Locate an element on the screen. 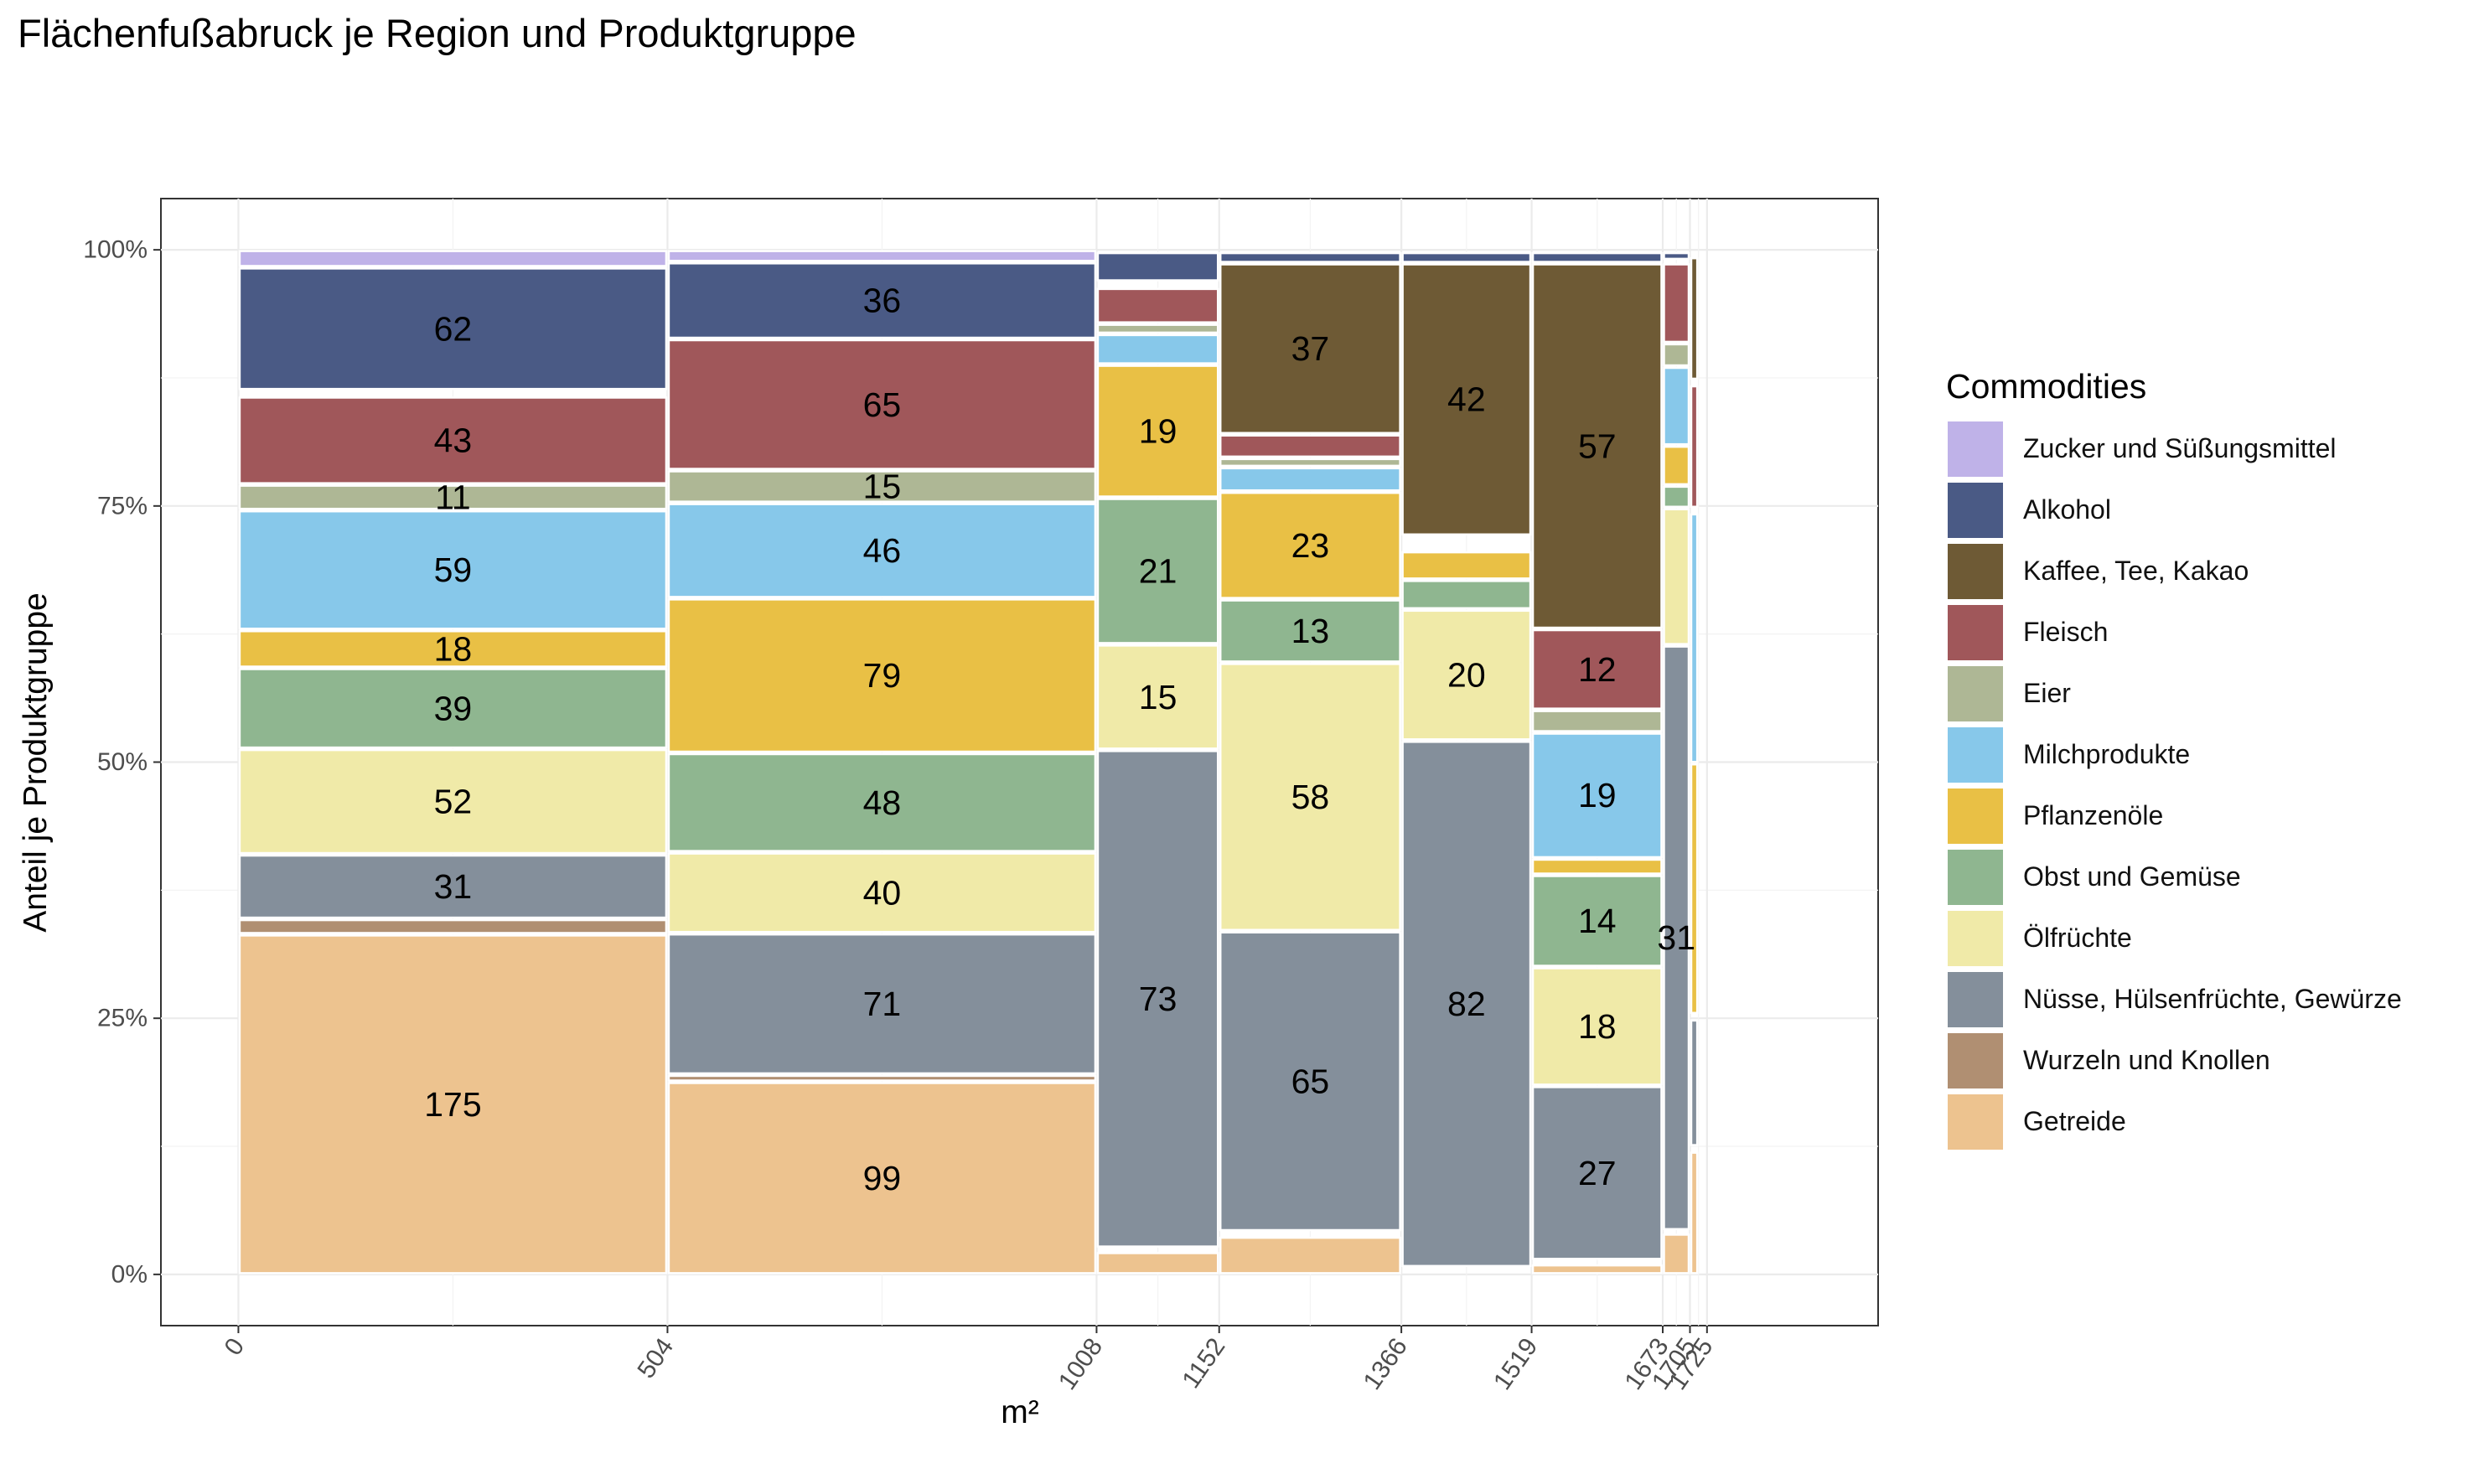 The height and width of the screenshot is (1484, 2474). legend-label: Obst und Gemüse is located at coordinates (2132, 876).